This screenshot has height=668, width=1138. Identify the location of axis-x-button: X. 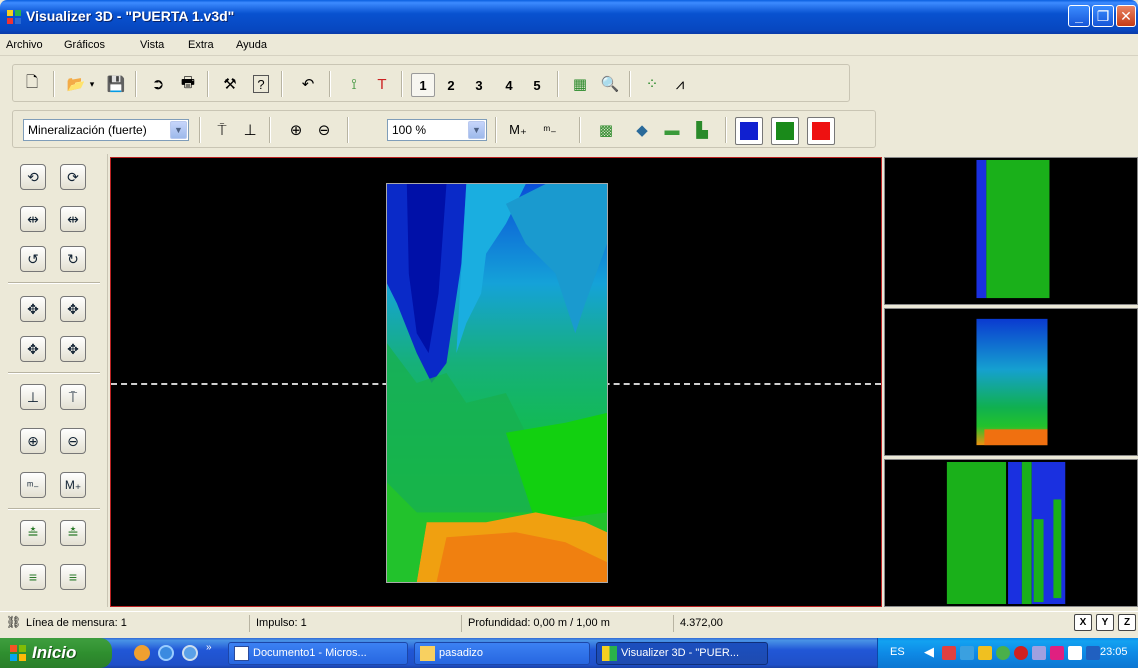
(1083, 622).